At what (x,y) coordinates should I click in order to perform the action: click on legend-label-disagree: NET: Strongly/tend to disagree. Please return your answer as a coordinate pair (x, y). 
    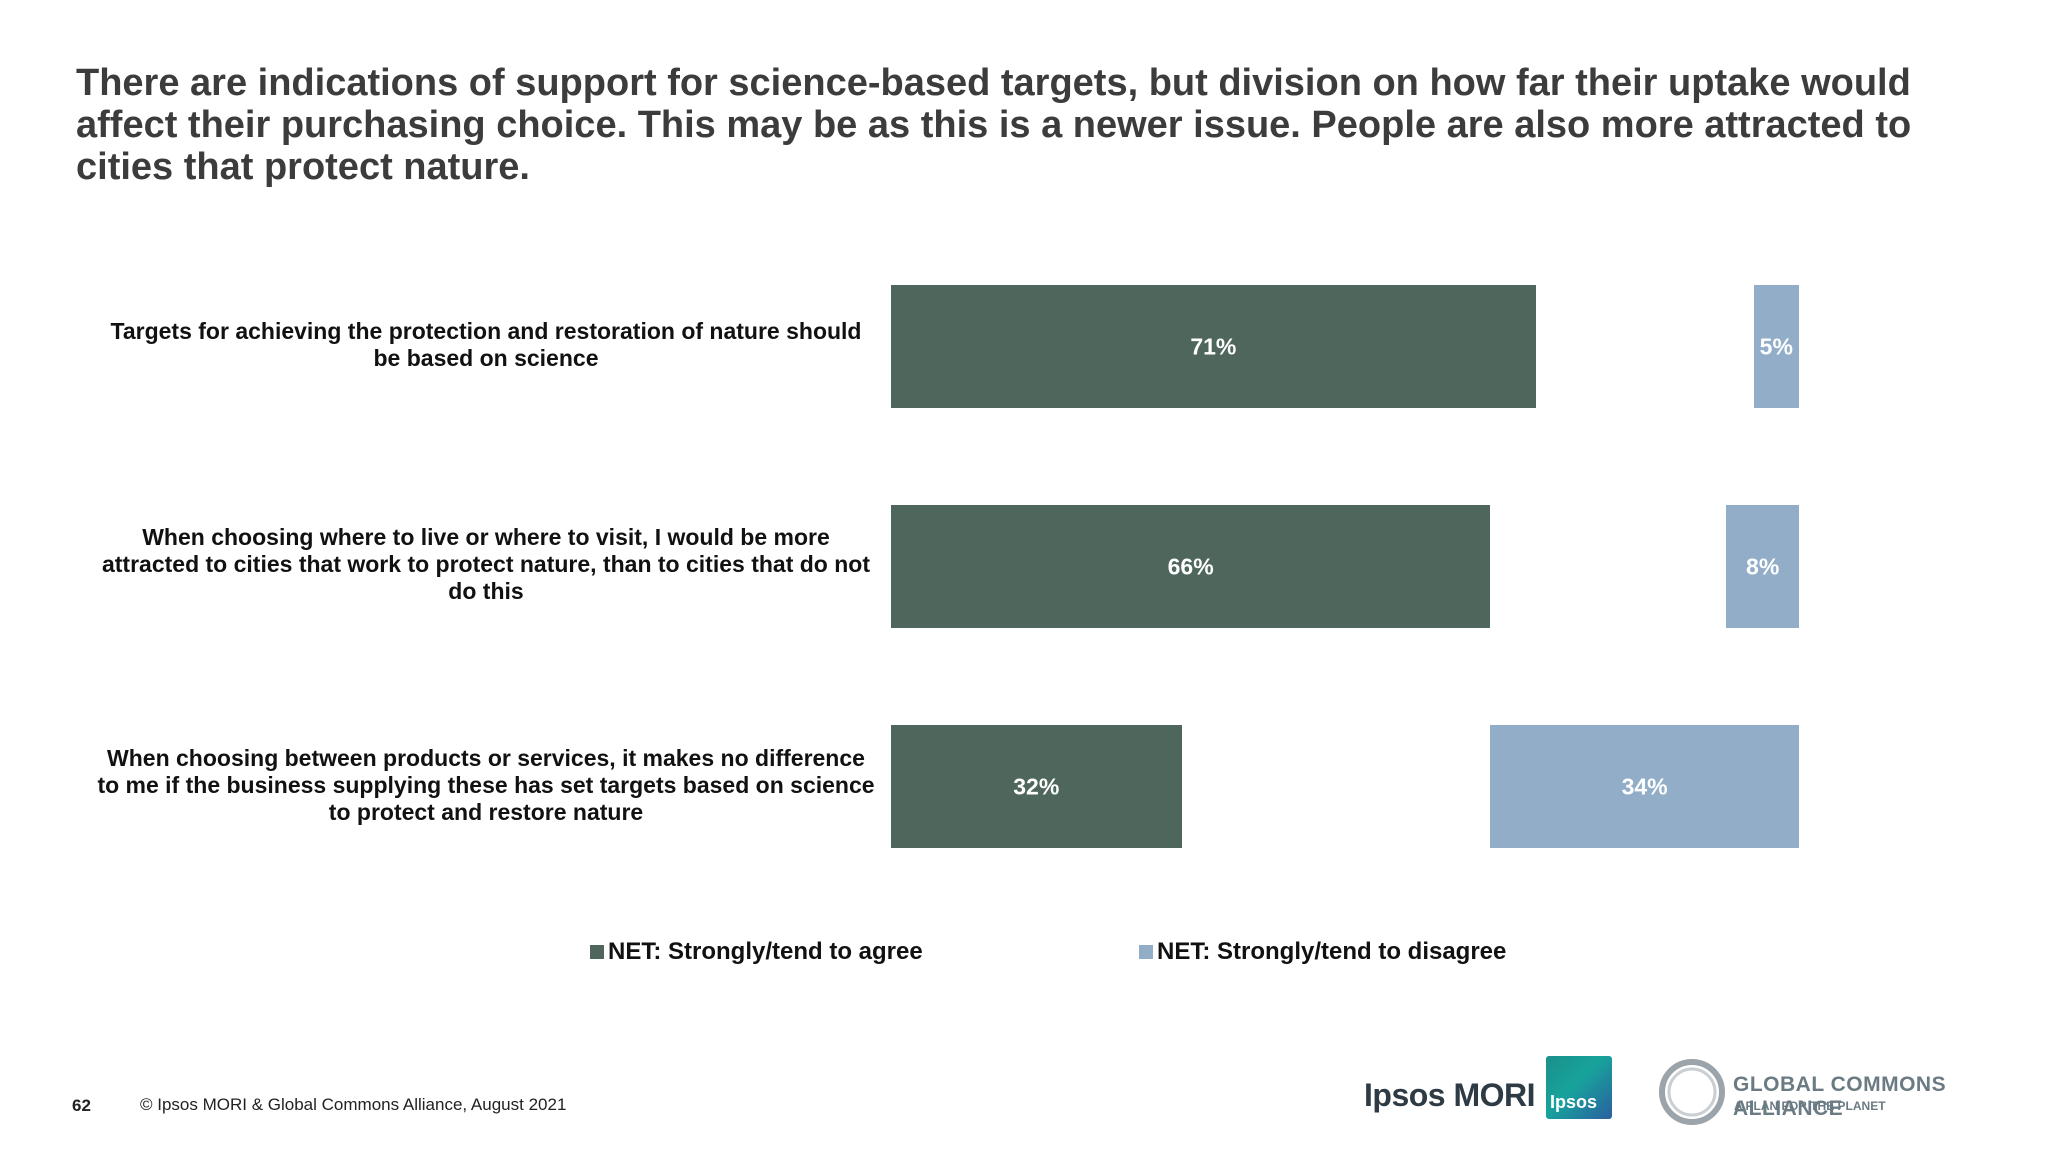
    Looking at the image, I should click on (1332, 951).